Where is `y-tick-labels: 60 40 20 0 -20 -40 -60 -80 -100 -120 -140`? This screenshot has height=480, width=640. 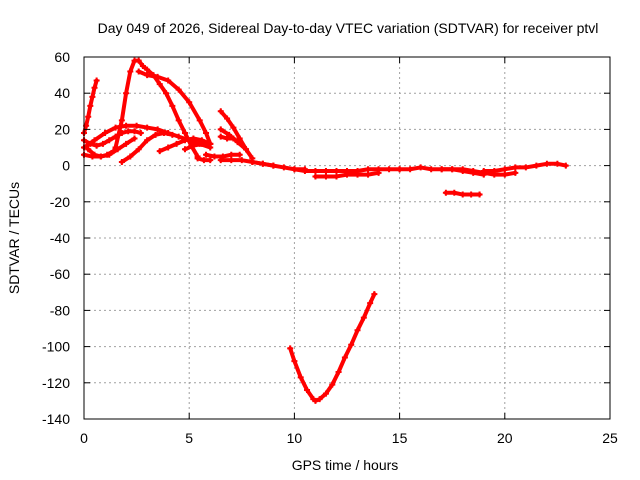
y-tick-labels: 60 40 20 0 -20 -40 -60 -80 -100 -120 -140 is located at coordinates (56, 238).